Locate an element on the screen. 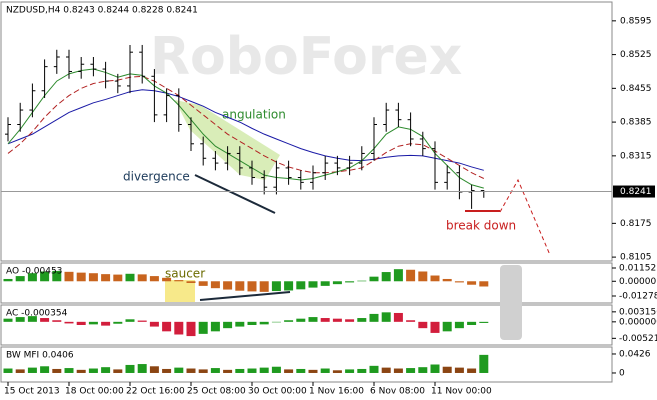 This screenshot has width=657, height=400. y-tick-label: 0.8525 is located at coordinates (636, 55).